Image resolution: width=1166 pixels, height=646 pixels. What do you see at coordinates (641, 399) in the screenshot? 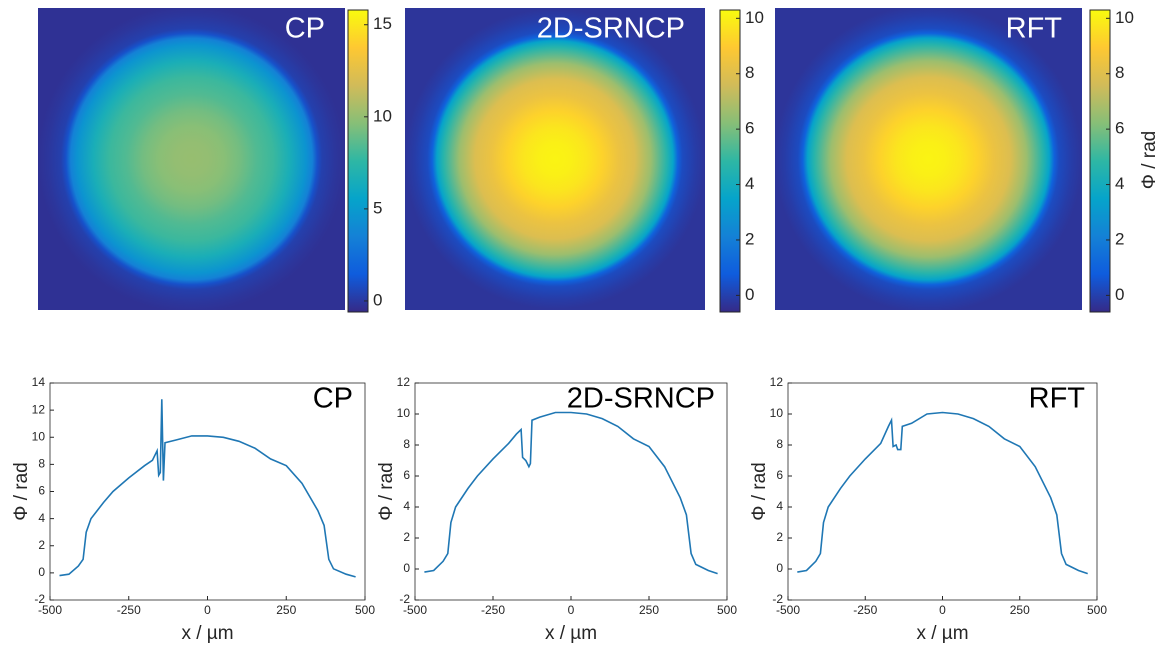
I see `plot-title: 2D-SRNCP` at bounding box center [641, 399].